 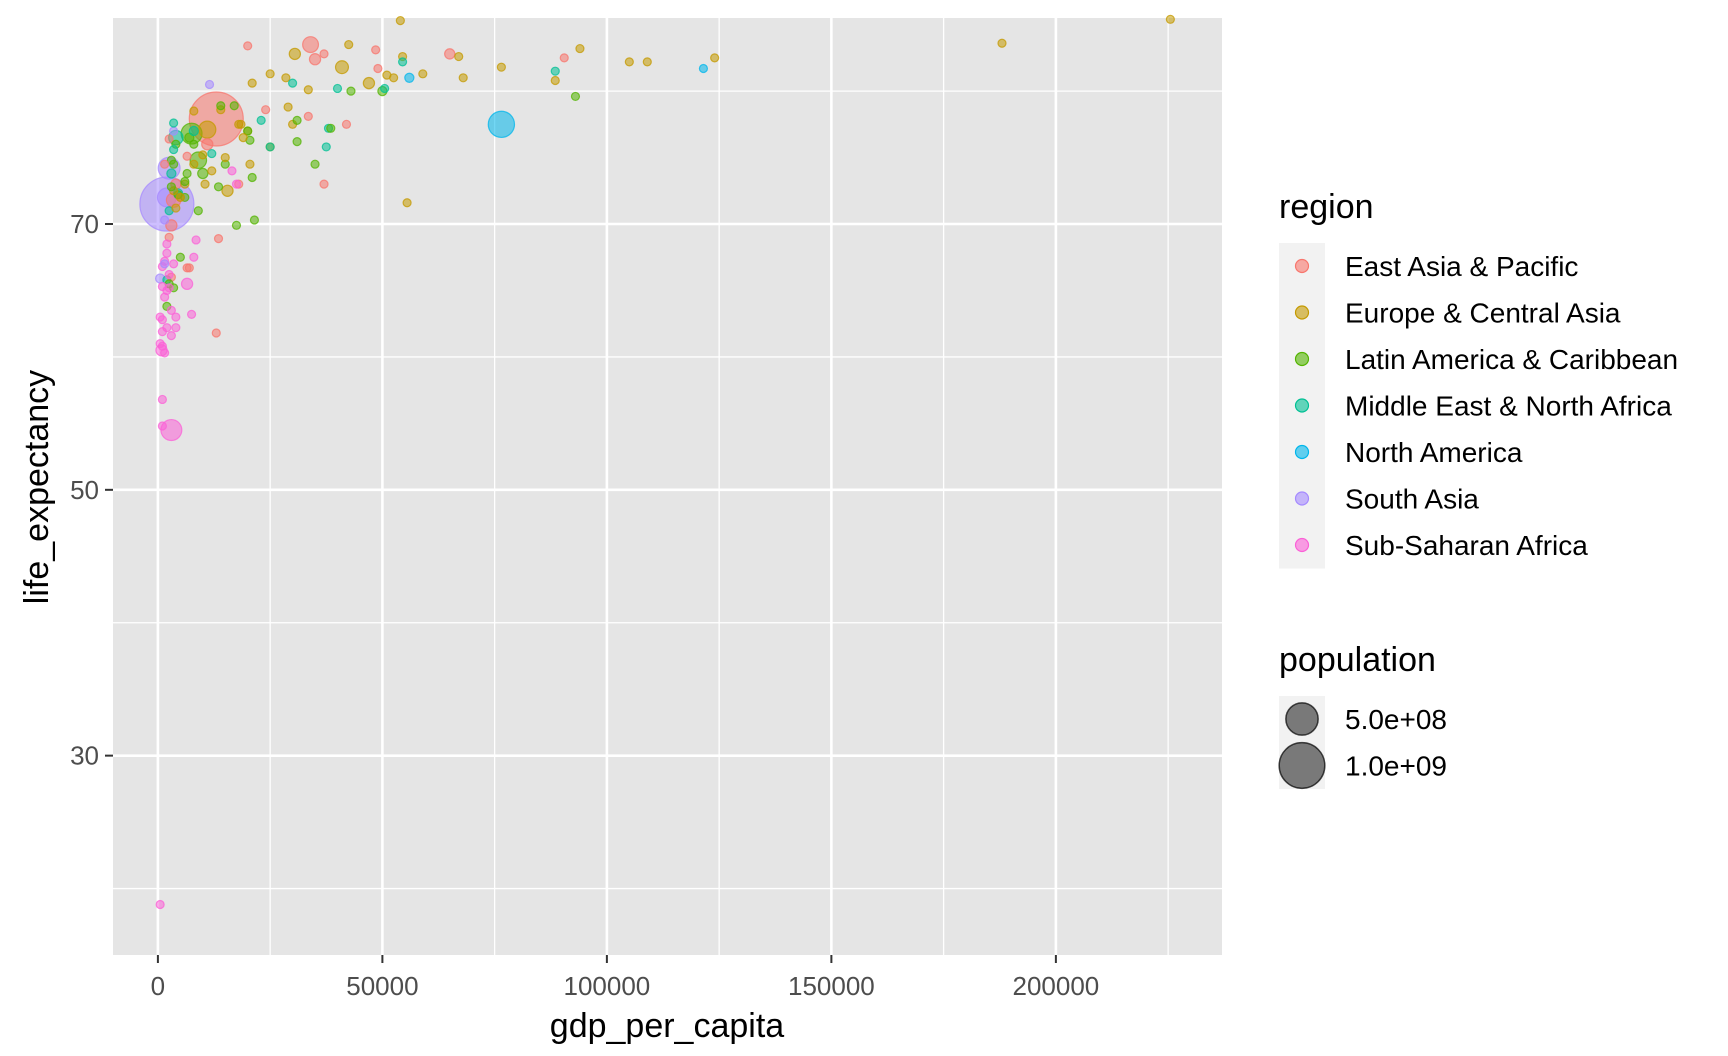 What do you see at coordinates (1511, 359) in the screenshot?
I see `region-legend-label: Latin America & Caribbean` at bounding box center [1511, 359].